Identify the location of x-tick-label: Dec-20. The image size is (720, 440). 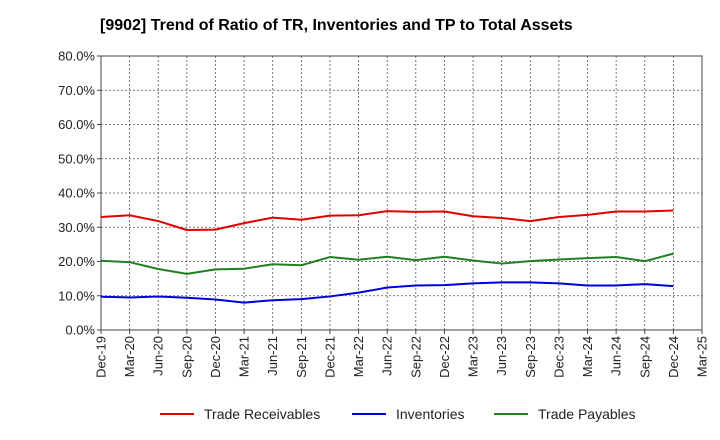
(215, 357).